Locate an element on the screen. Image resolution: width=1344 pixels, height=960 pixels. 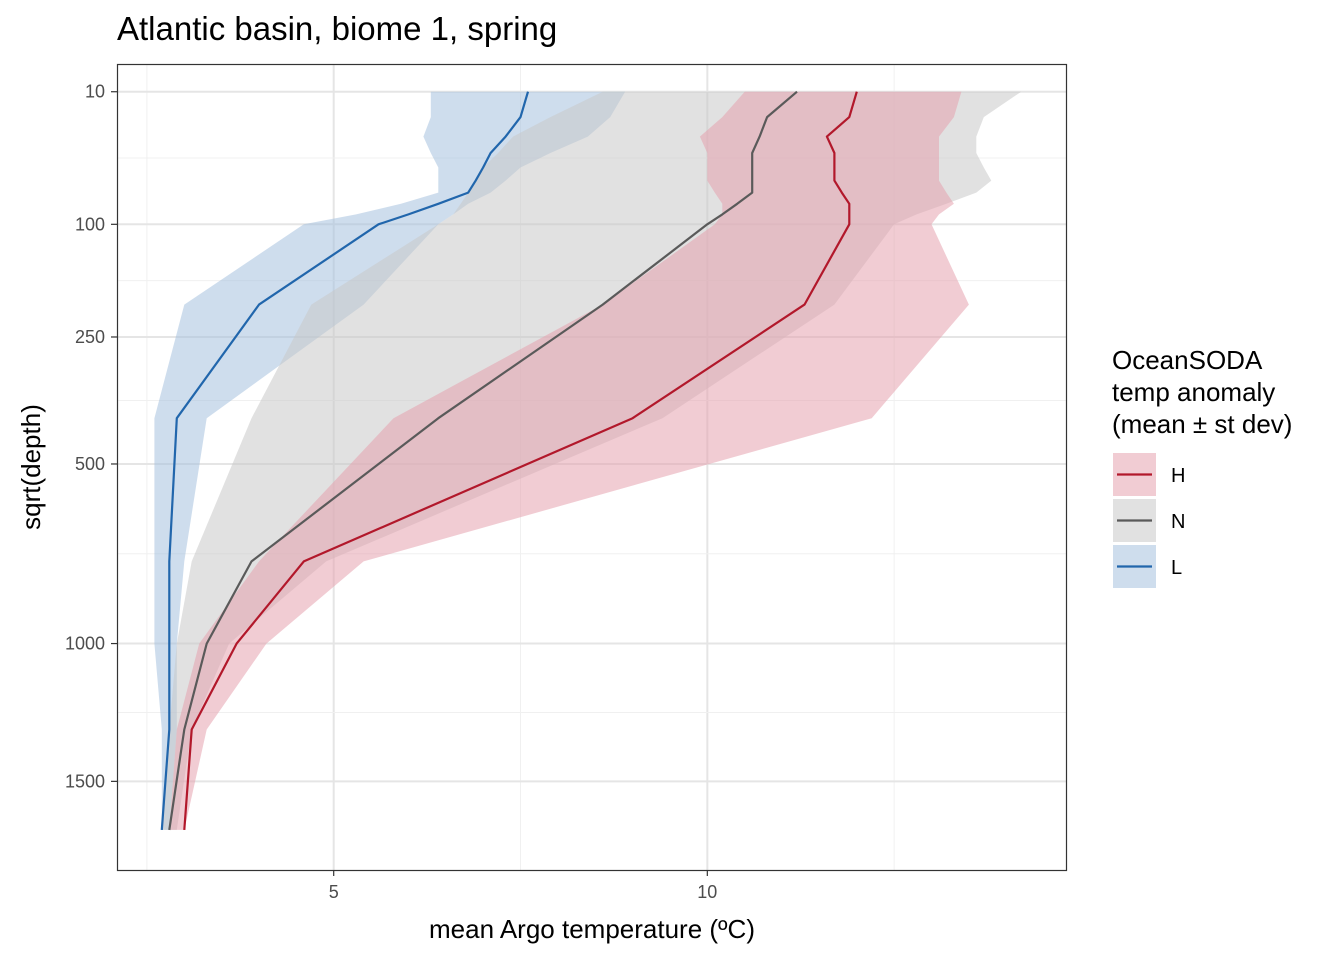
y-tick-label: 10 is located at coordinates (95, 92).